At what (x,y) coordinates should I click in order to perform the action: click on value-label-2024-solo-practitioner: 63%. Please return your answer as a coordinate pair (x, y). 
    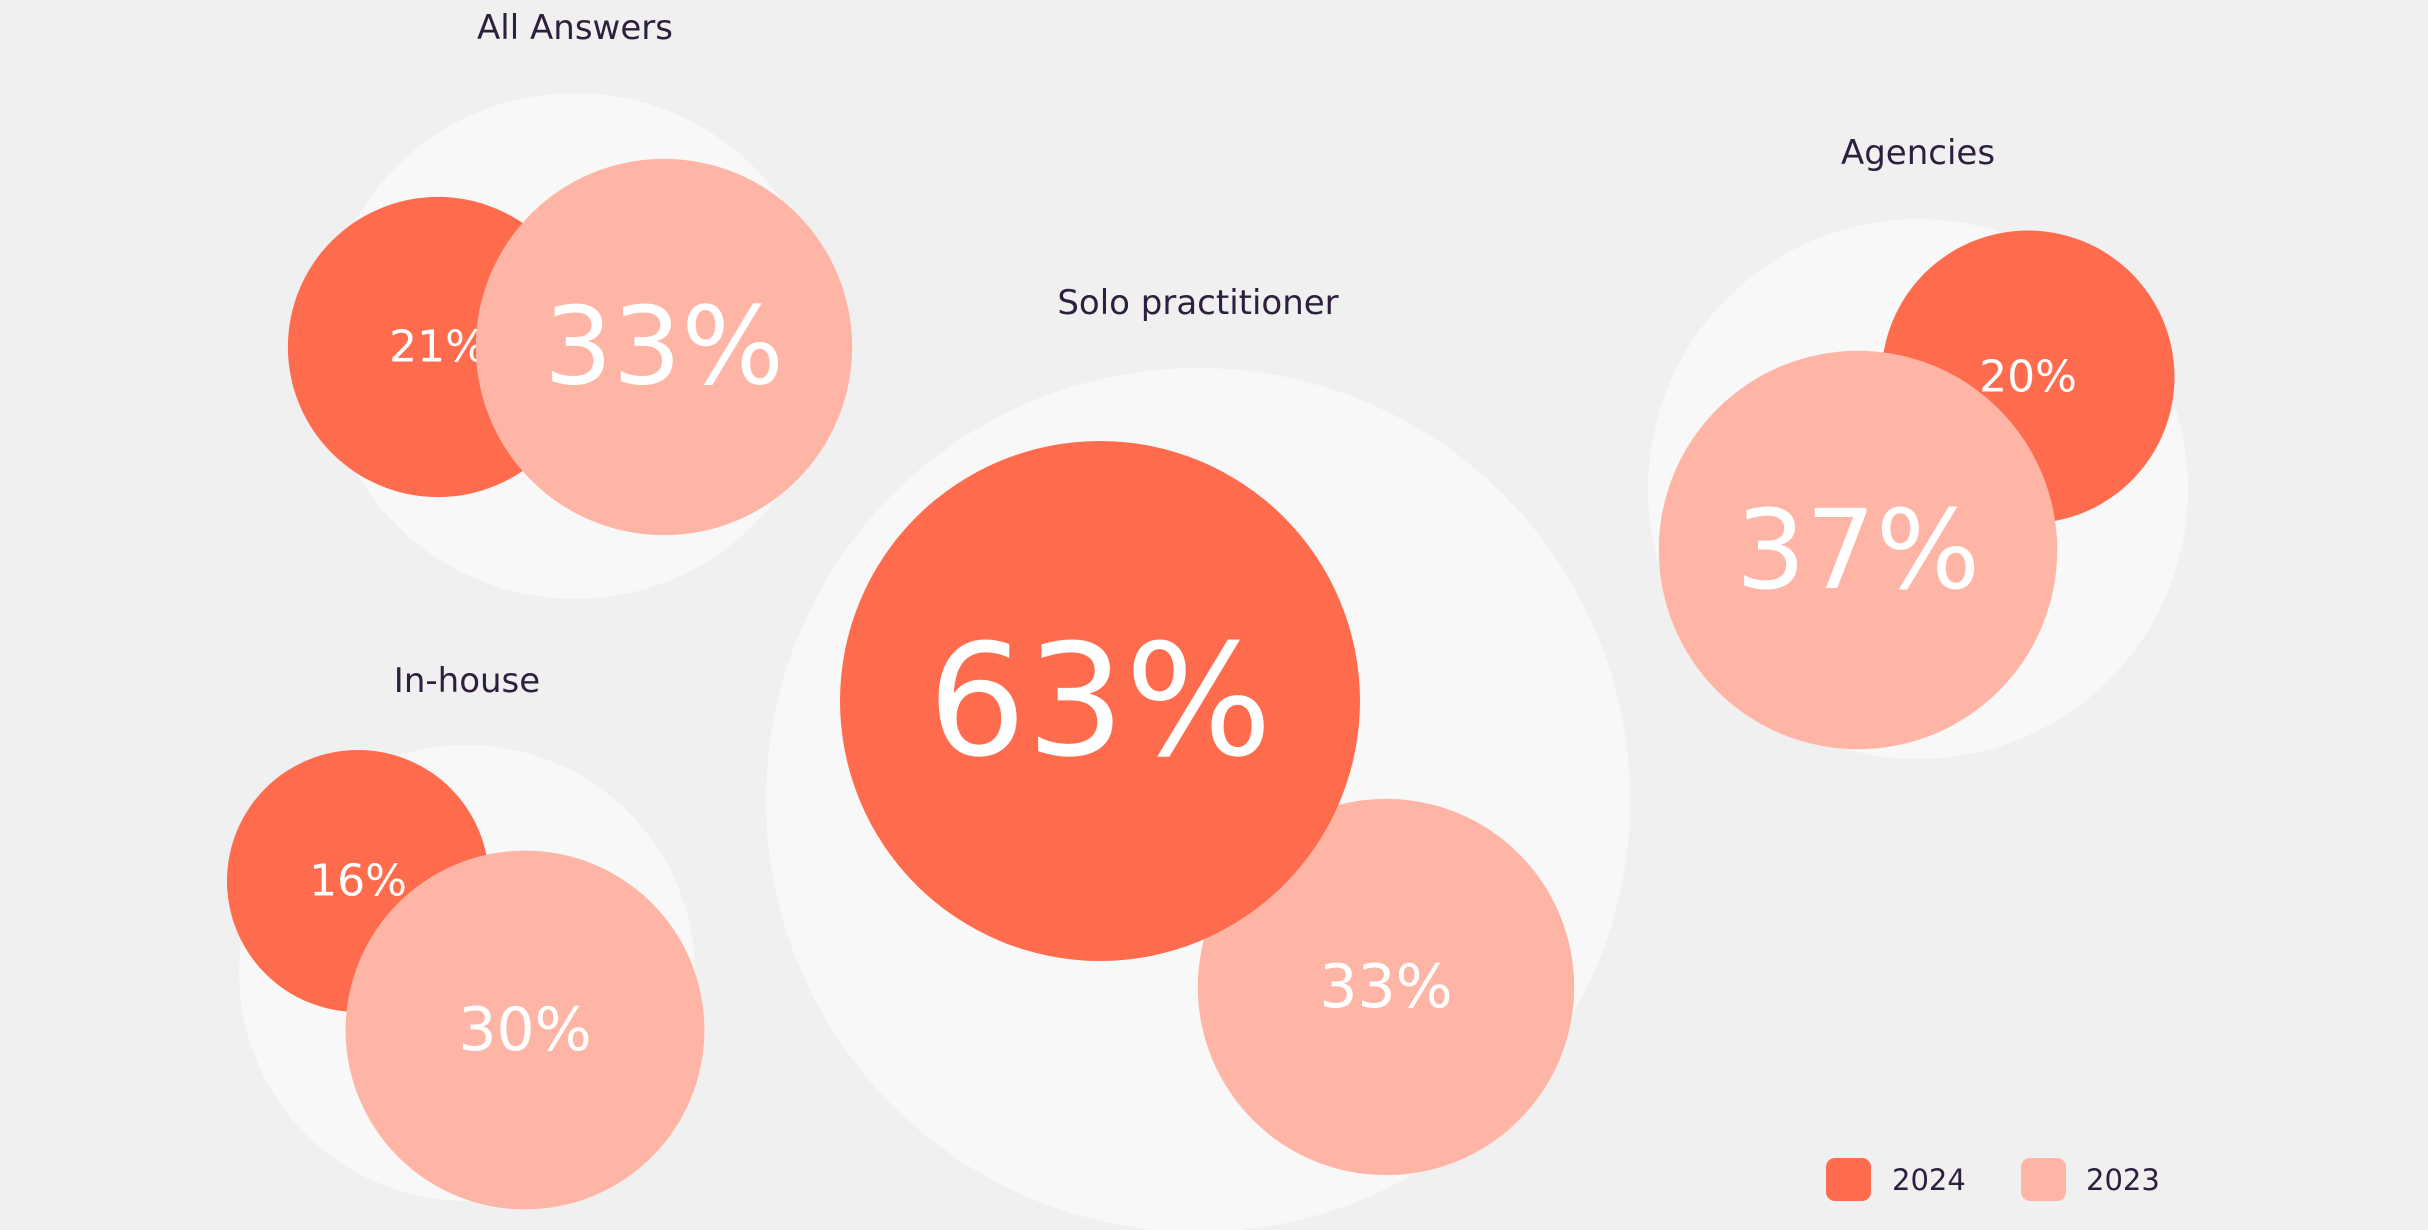
    Looking at the image, I should click on (1100, 701).